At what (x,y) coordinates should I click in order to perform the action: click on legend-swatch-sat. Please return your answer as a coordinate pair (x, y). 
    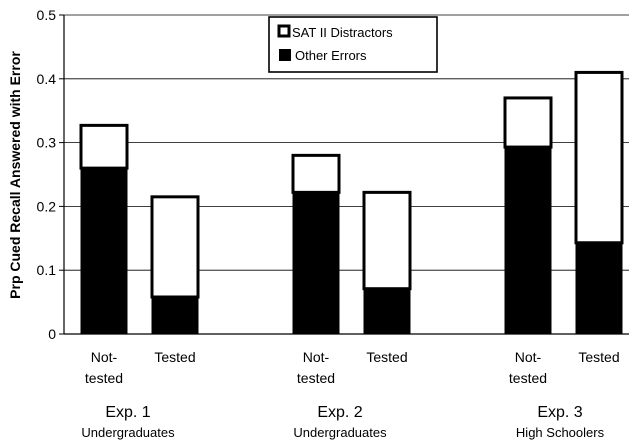
    Looking at the image, I should click on (284, 31).